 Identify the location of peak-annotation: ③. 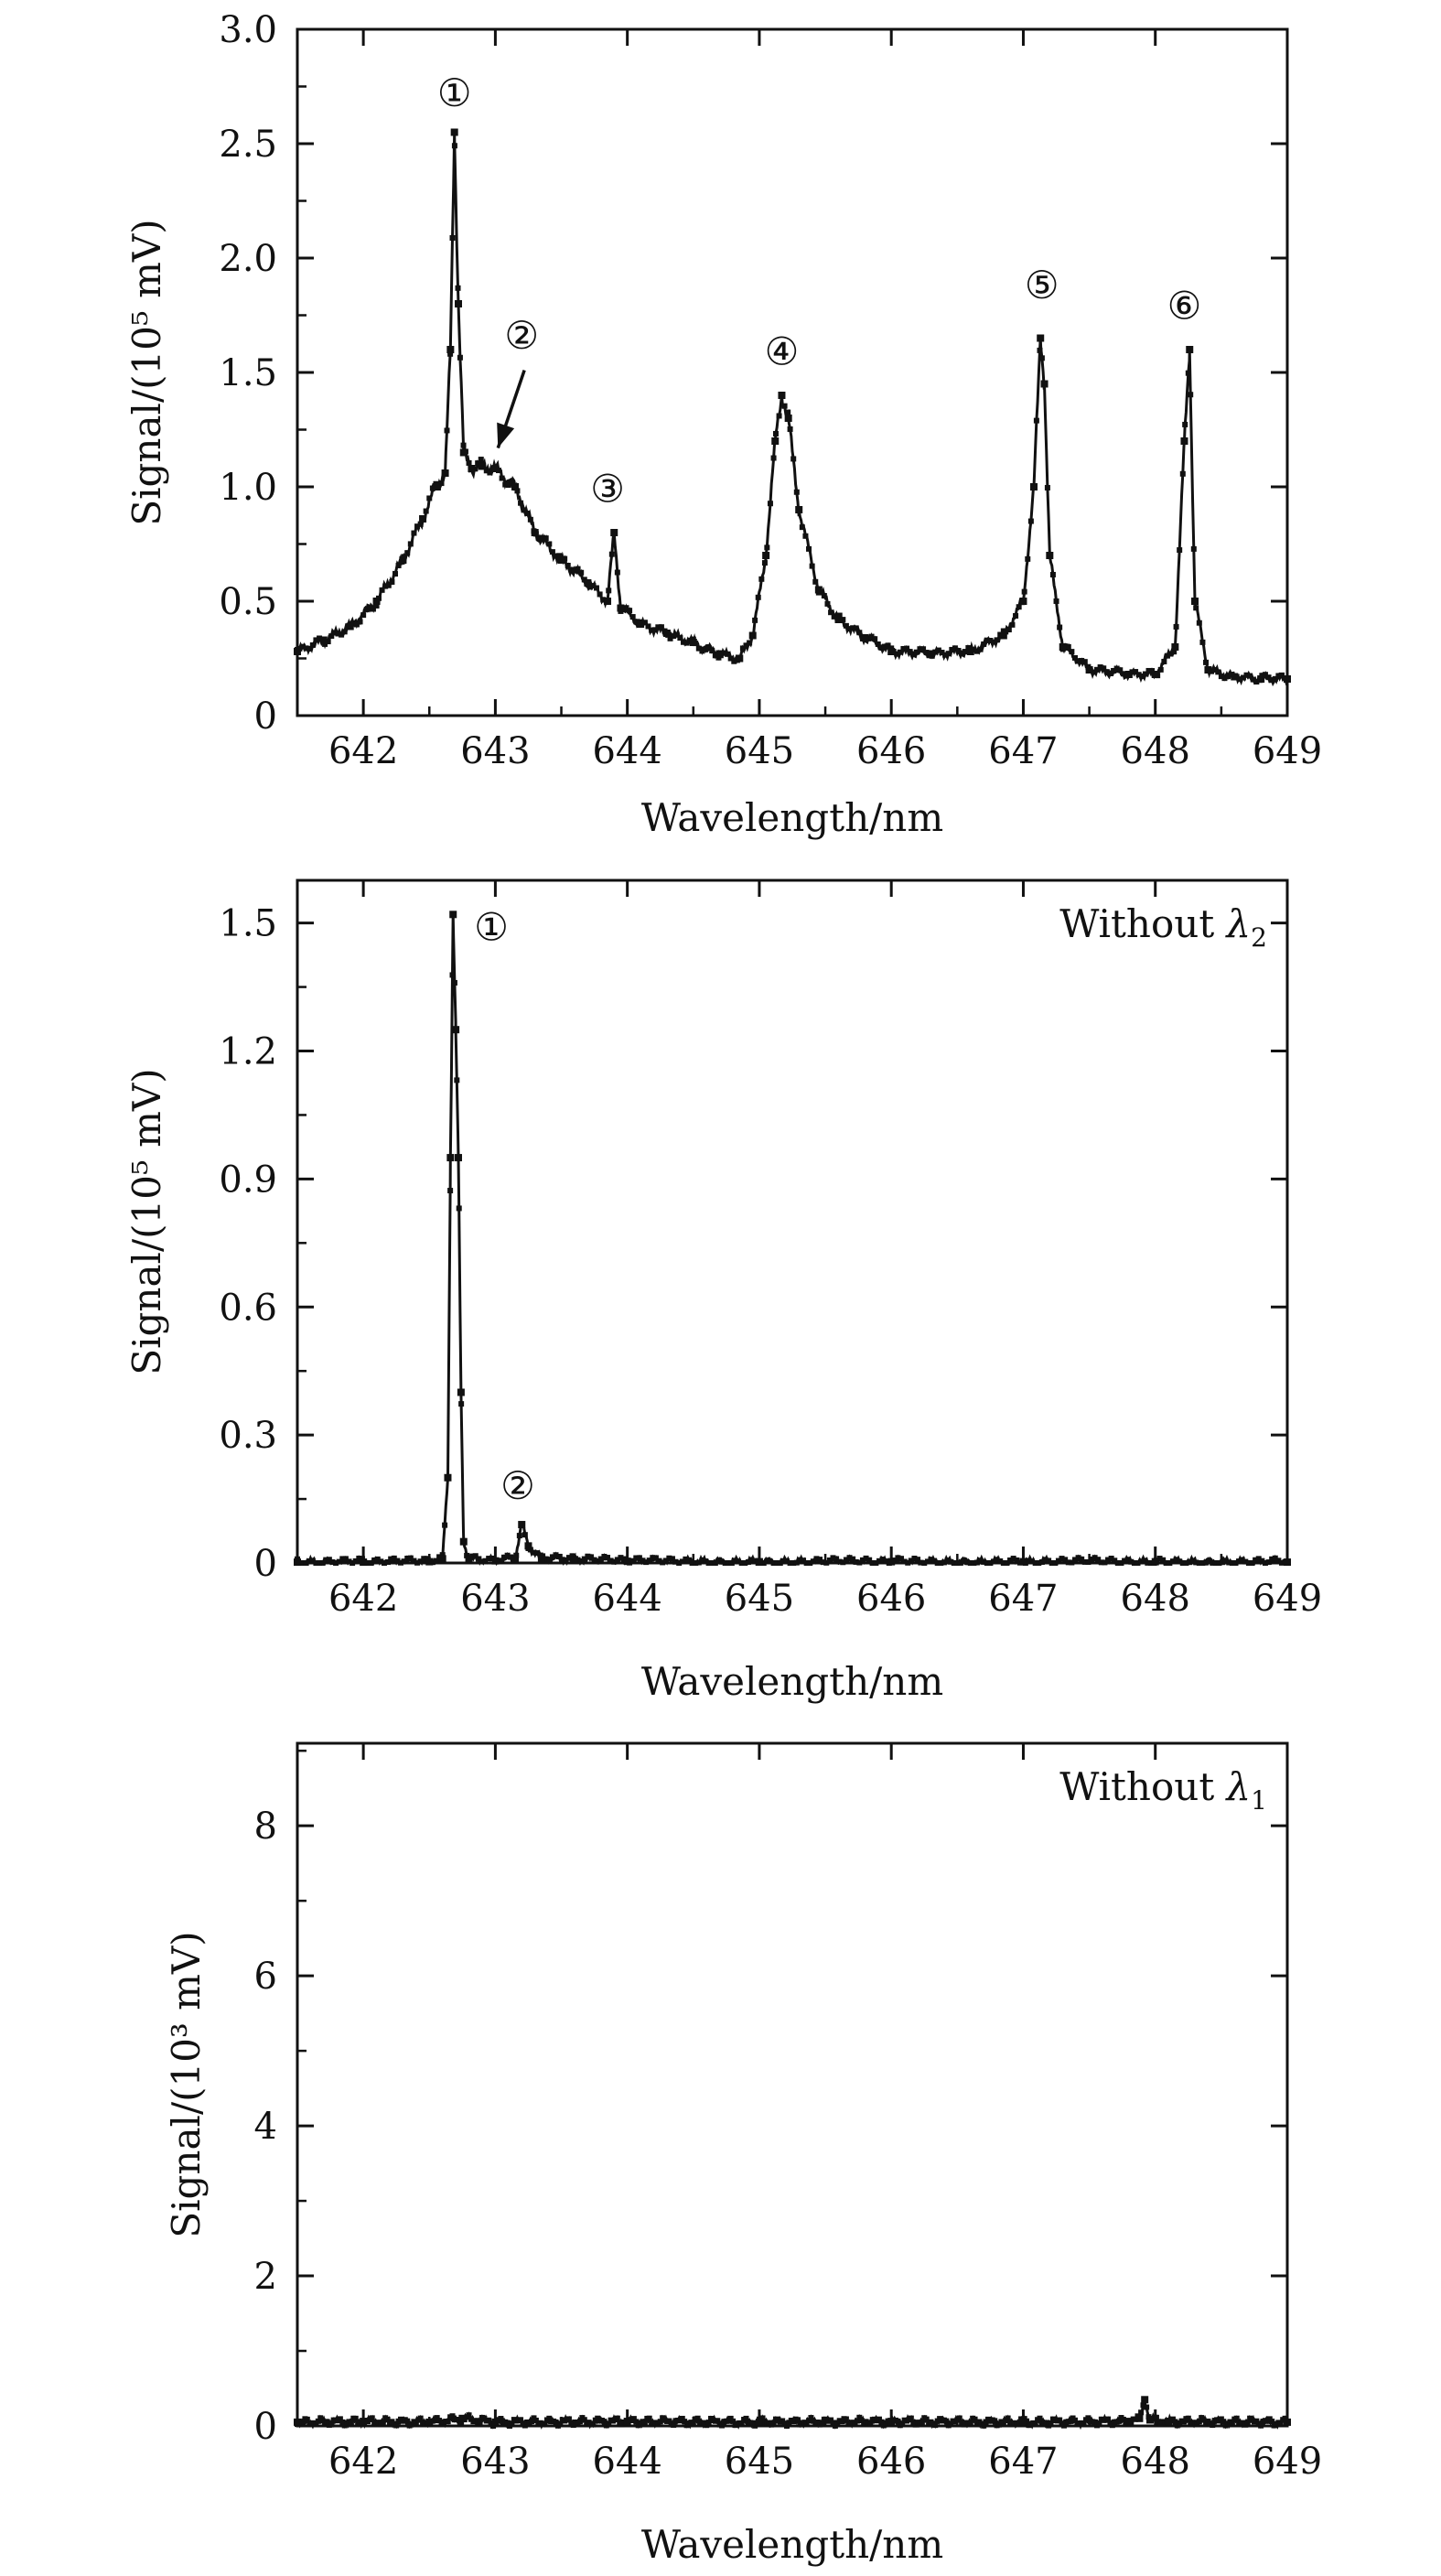
(607, 489).